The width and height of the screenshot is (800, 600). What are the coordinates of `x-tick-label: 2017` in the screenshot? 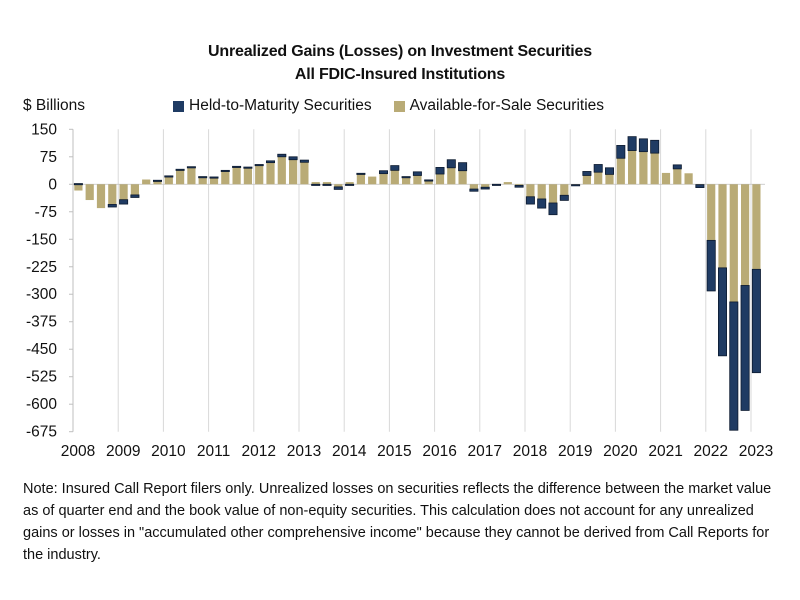 It's located at (485, 451).